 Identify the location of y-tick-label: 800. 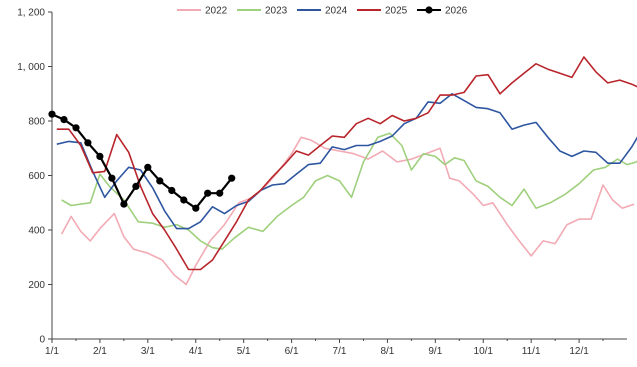
(36, 122).